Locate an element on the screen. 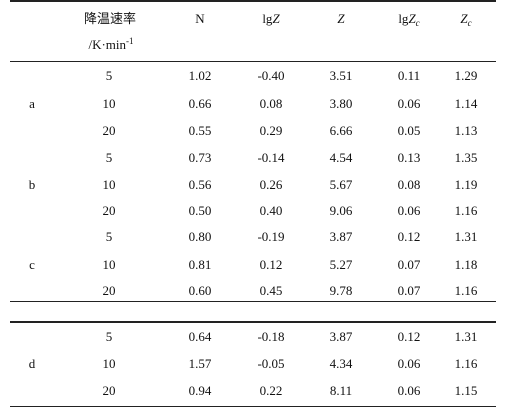 The height and width of the screenshot is (412, 521). cell-n: 0.94 is located at coordinates (200, 390).